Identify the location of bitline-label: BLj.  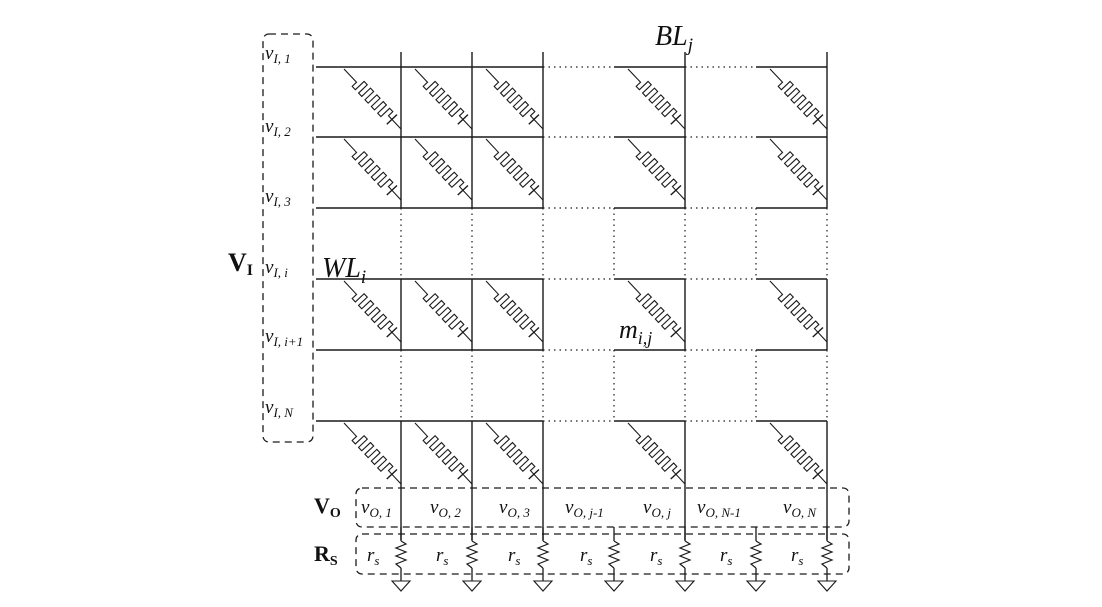
(674, 38).